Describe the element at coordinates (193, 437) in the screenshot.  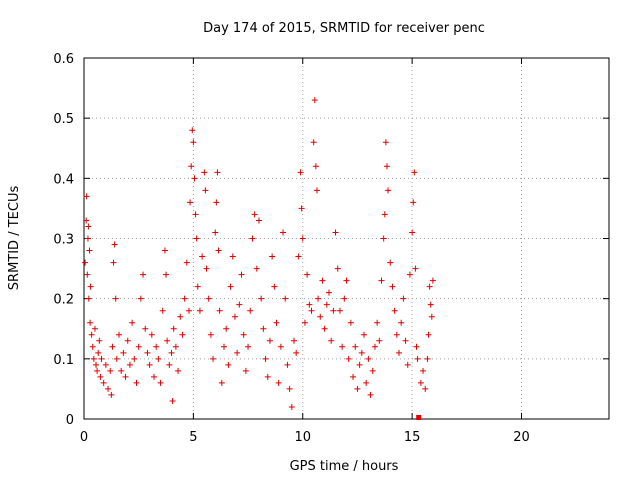
I see `x-tick-label: 5` at that location.